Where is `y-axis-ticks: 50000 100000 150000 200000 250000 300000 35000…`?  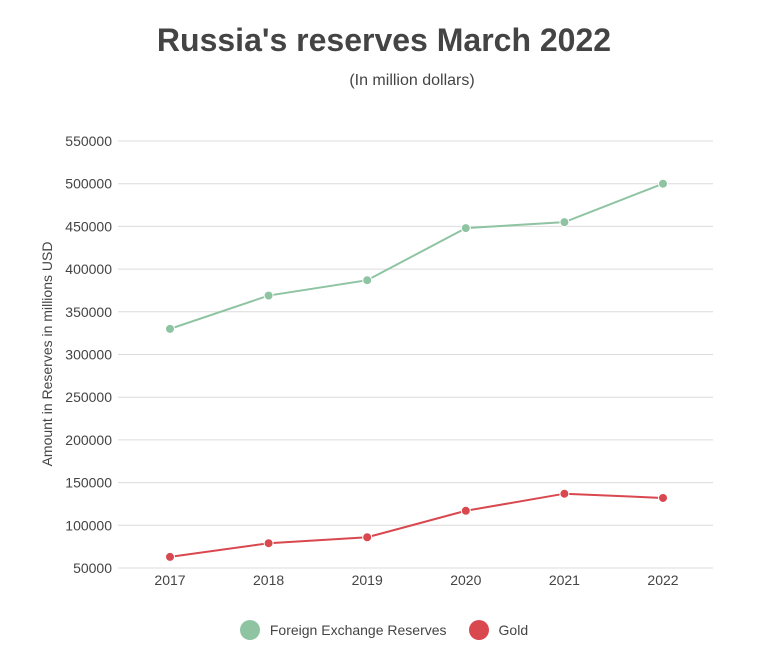
y-axis-ticks: 50000 100000 150000 200000 250000 300000 35000… is located at coordinates (88, 354).